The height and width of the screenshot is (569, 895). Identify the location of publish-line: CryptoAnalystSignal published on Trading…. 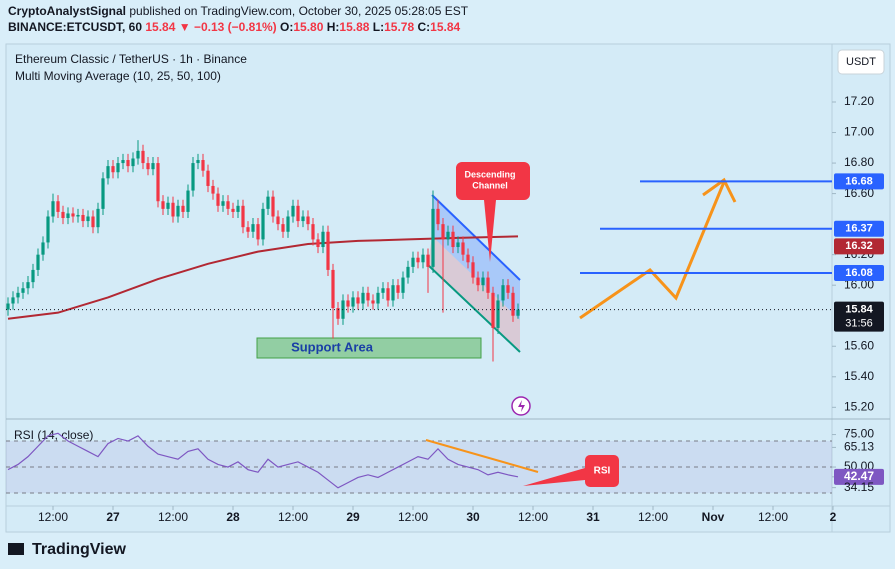
(238, 11).